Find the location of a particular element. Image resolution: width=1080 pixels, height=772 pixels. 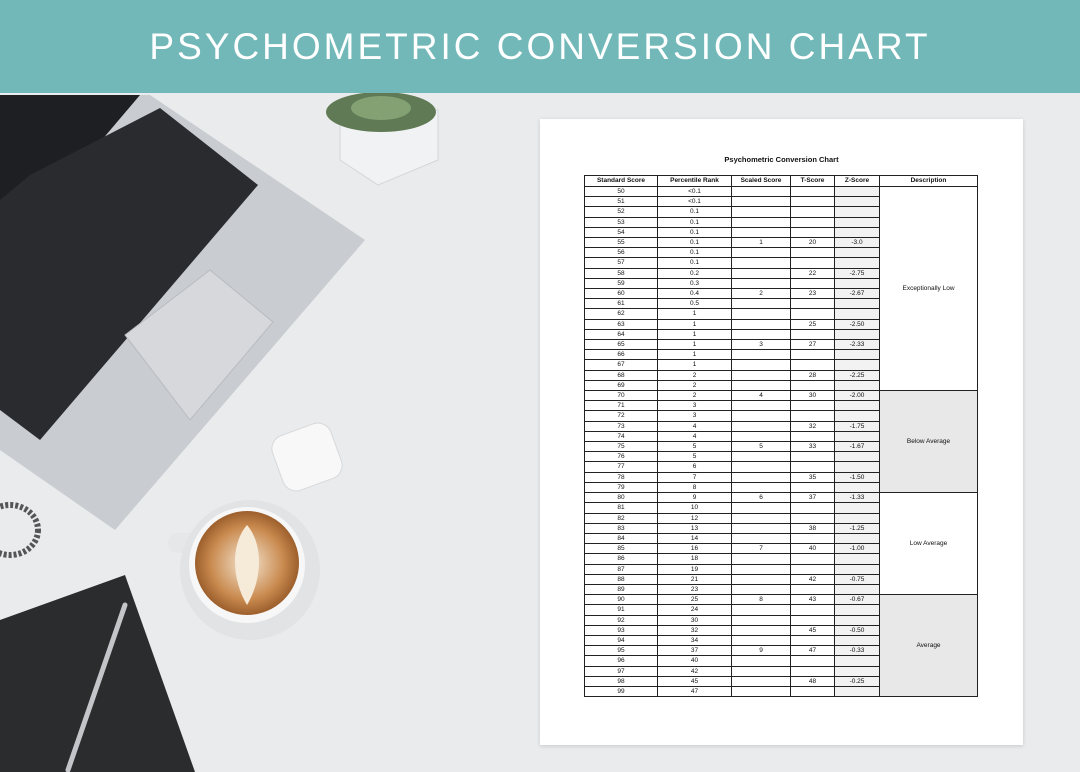

table-cell: 57 is located at coordinates (621, 263).